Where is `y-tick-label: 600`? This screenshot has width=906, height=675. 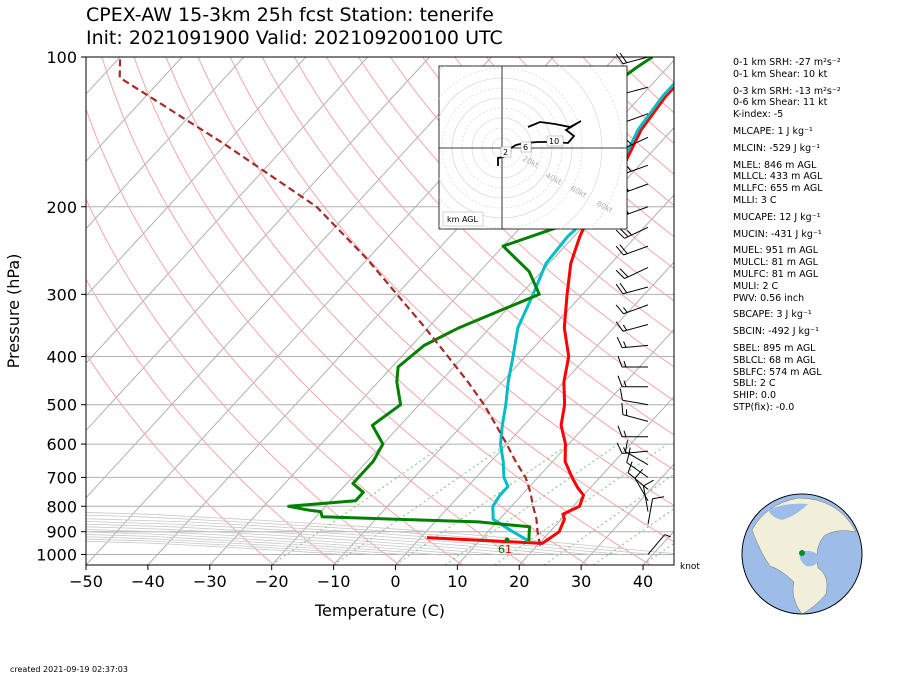 y-tick-label: 600 is located at coordinates (61, 444).